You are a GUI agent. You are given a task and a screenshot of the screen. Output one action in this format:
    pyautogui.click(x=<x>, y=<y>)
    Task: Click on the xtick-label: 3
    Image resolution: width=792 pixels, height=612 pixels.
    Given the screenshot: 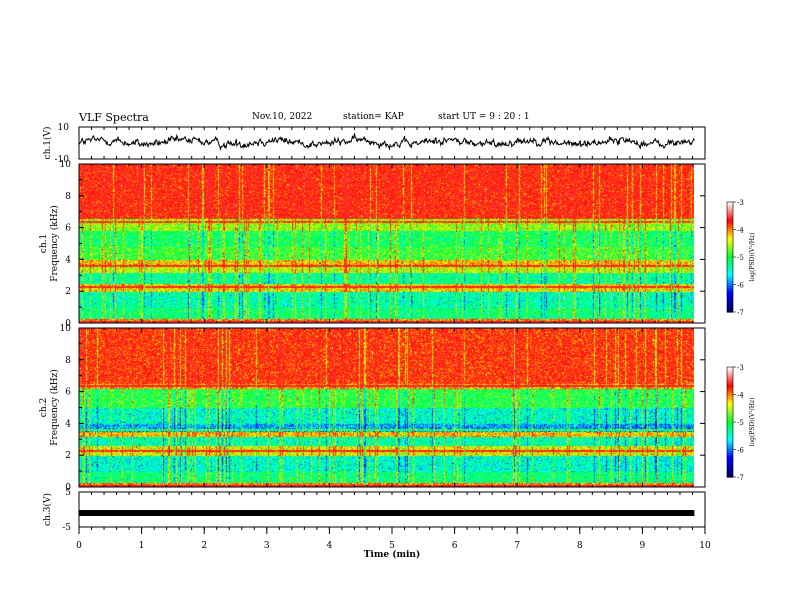 What is the action you would take?
    pyautogui.click(x=267, y=546)
    